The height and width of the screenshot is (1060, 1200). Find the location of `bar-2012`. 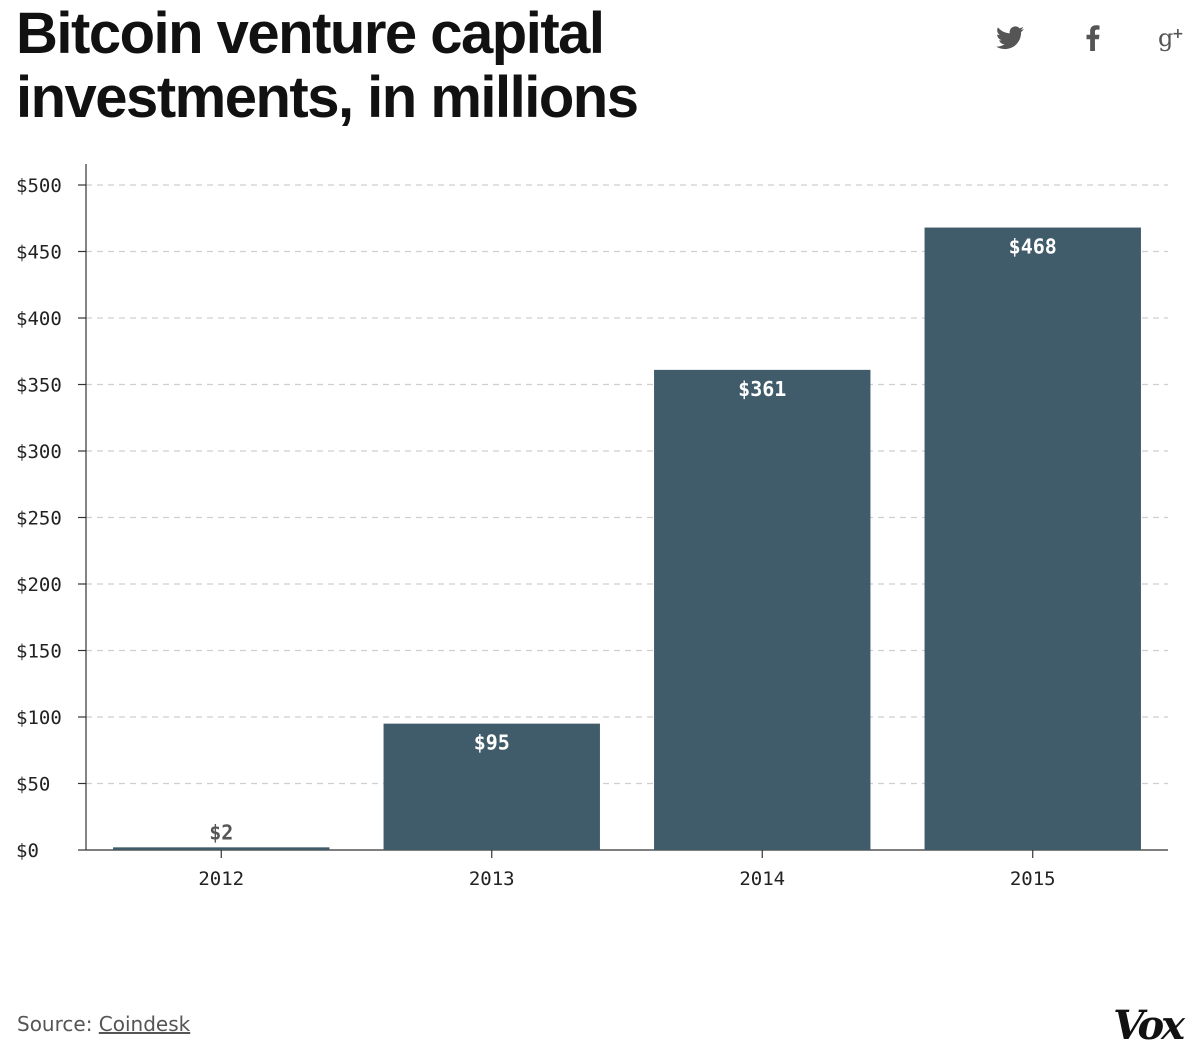

bar-2012 is located at coordinates (221, 848).